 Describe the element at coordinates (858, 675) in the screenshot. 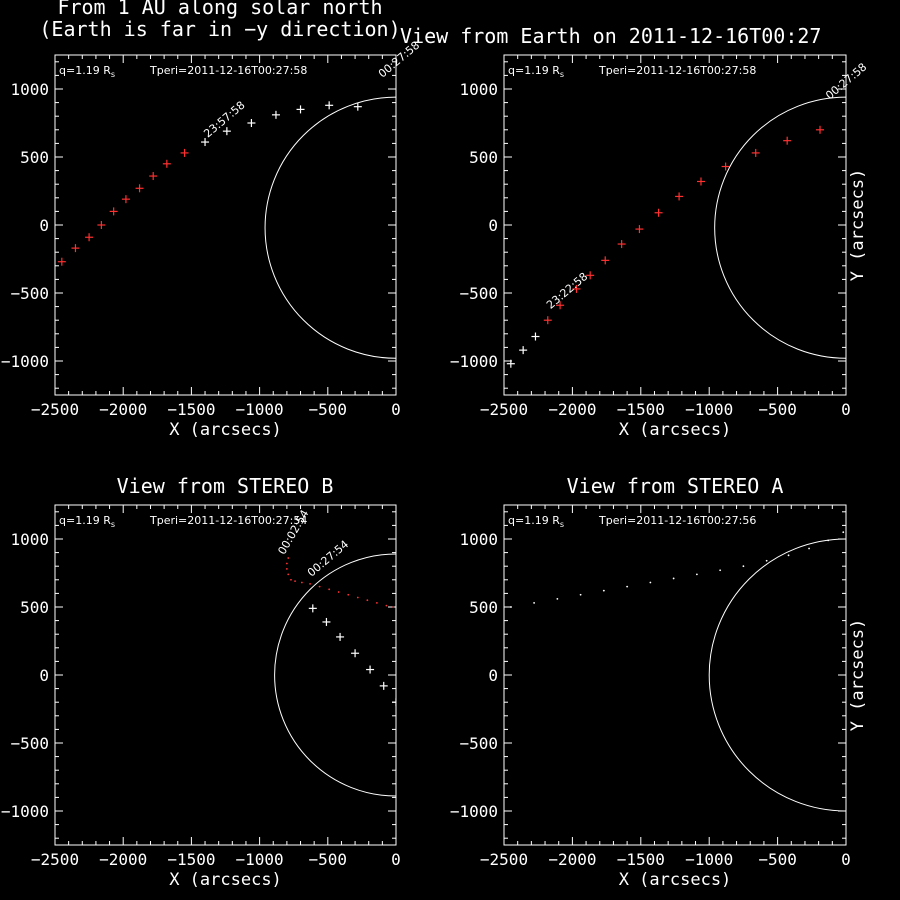

I see `y-axis-label: Y (arcsecs)` at that location.